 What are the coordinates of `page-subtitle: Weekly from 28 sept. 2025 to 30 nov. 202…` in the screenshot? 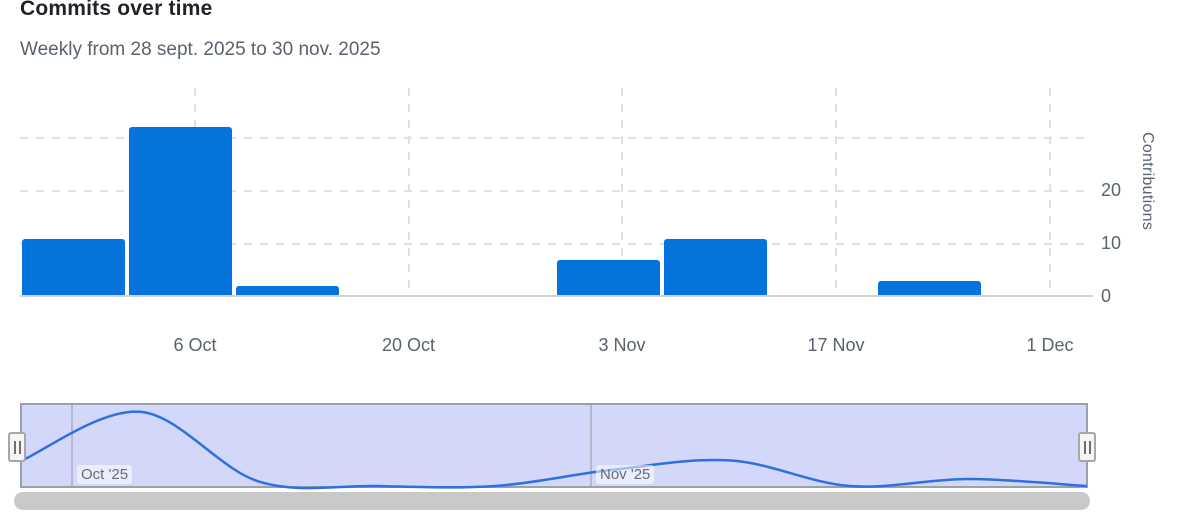 It's located at (200, 49).